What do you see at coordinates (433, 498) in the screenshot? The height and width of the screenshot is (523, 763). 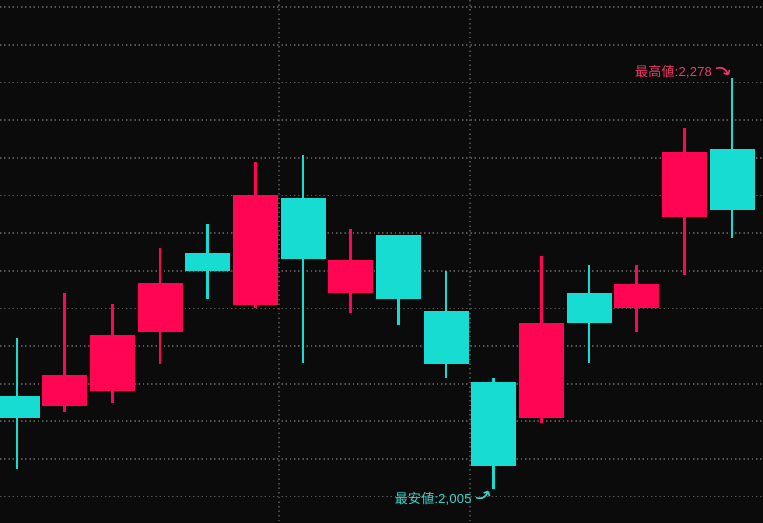 I see `lowest-price-label: 最安値:2,005` at bounding box center [433, 498].